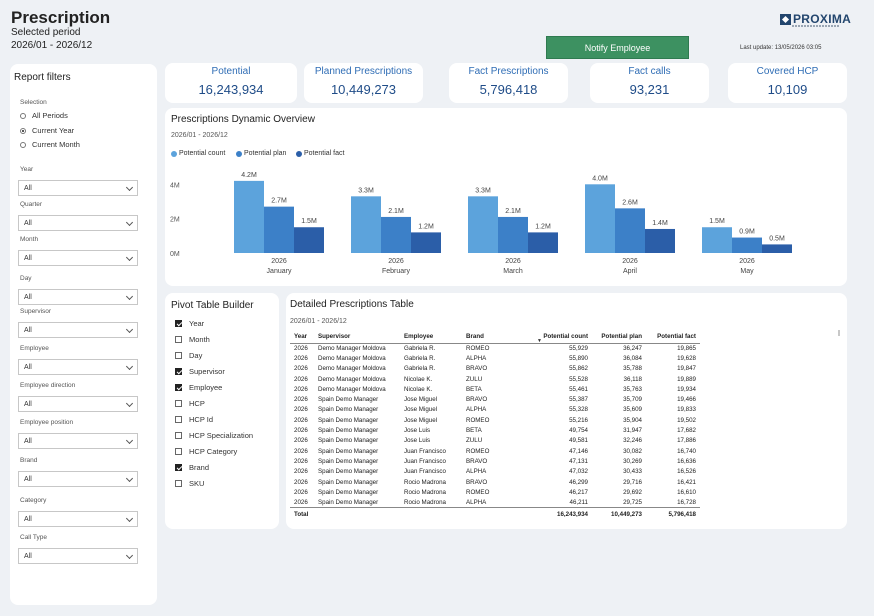  Describe the element at coordinates (483, 190) in the screenshot. I see `bar-data-label: 3.3M` at that location.